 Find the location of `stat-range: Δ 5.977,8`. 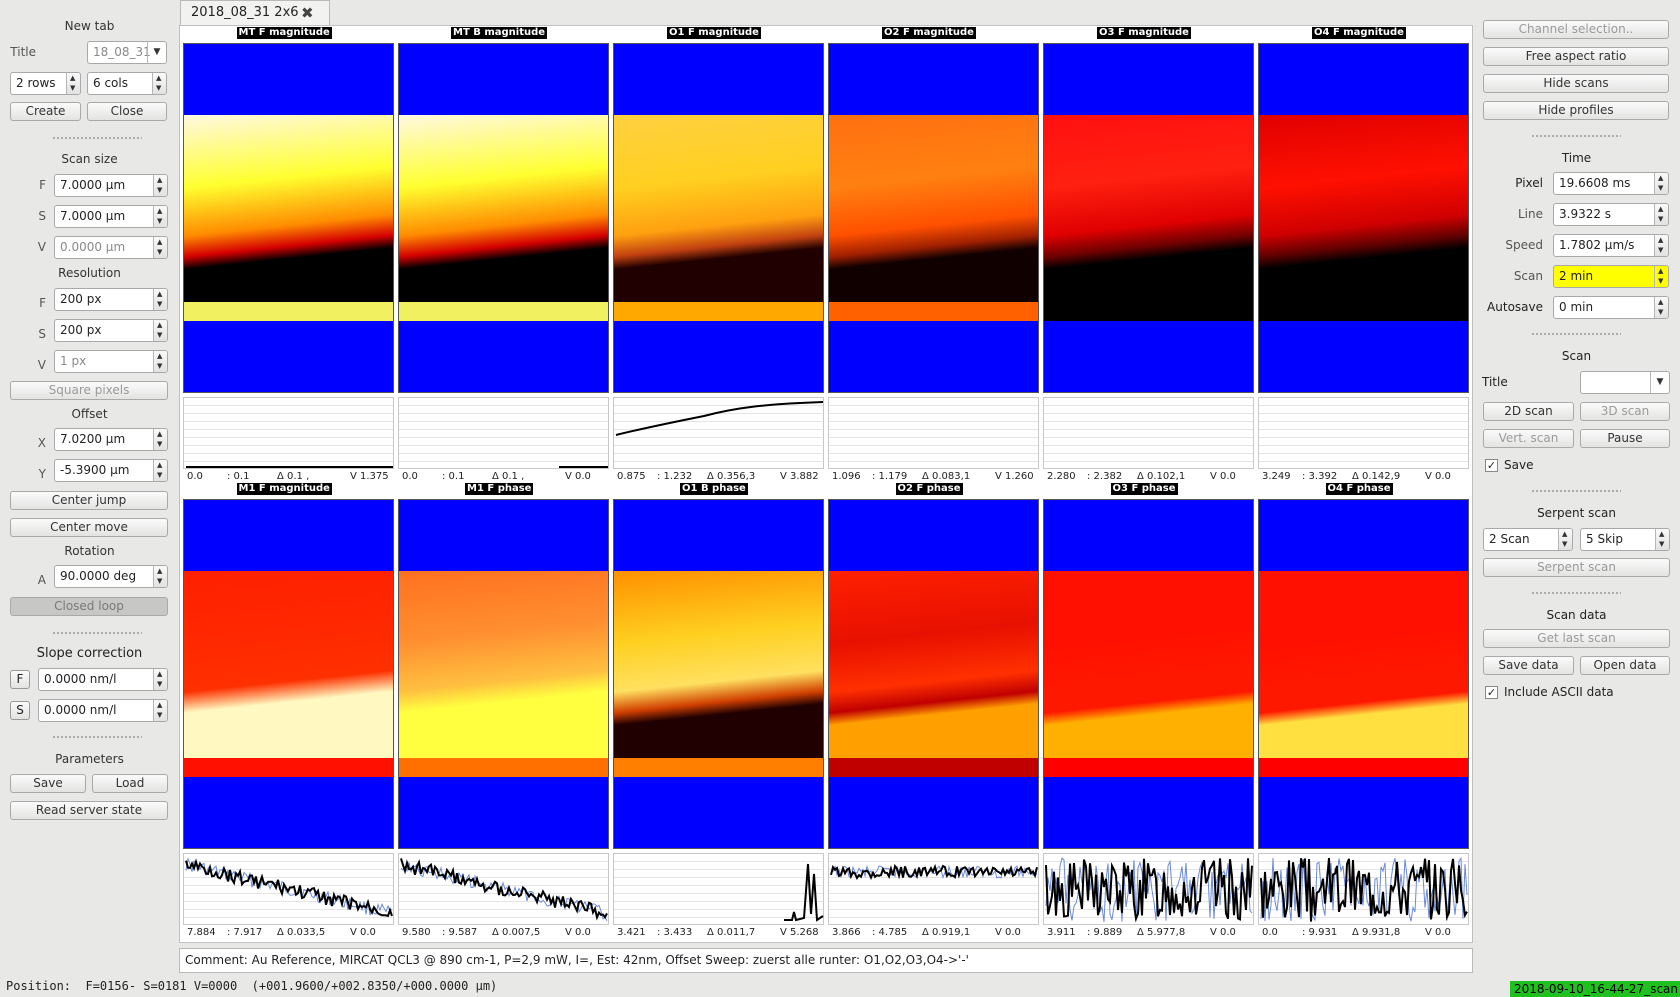

stat-range: Δ 5.977,8 is located at coordinates (1161, 932).